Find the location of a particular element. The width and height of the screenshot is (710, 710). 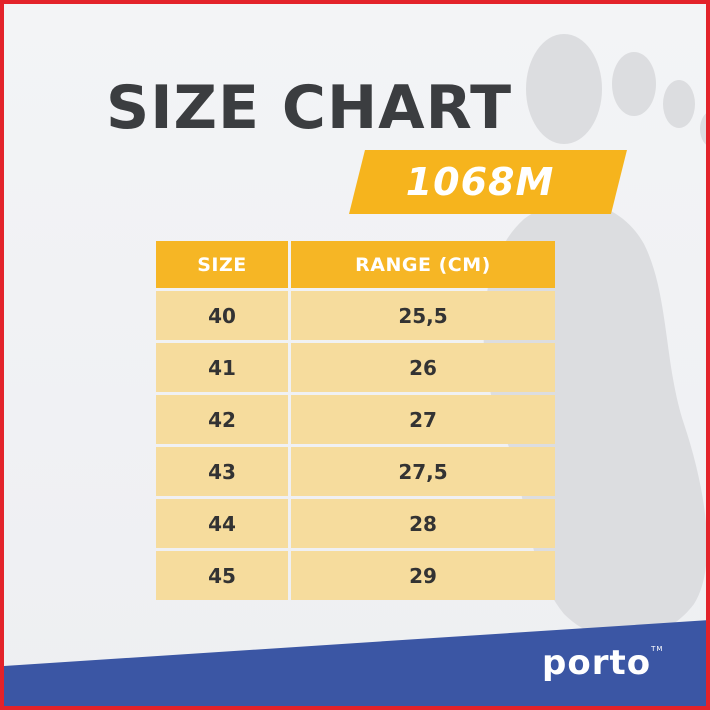

trademark-mark: TM is located at coordinates (657, 649).